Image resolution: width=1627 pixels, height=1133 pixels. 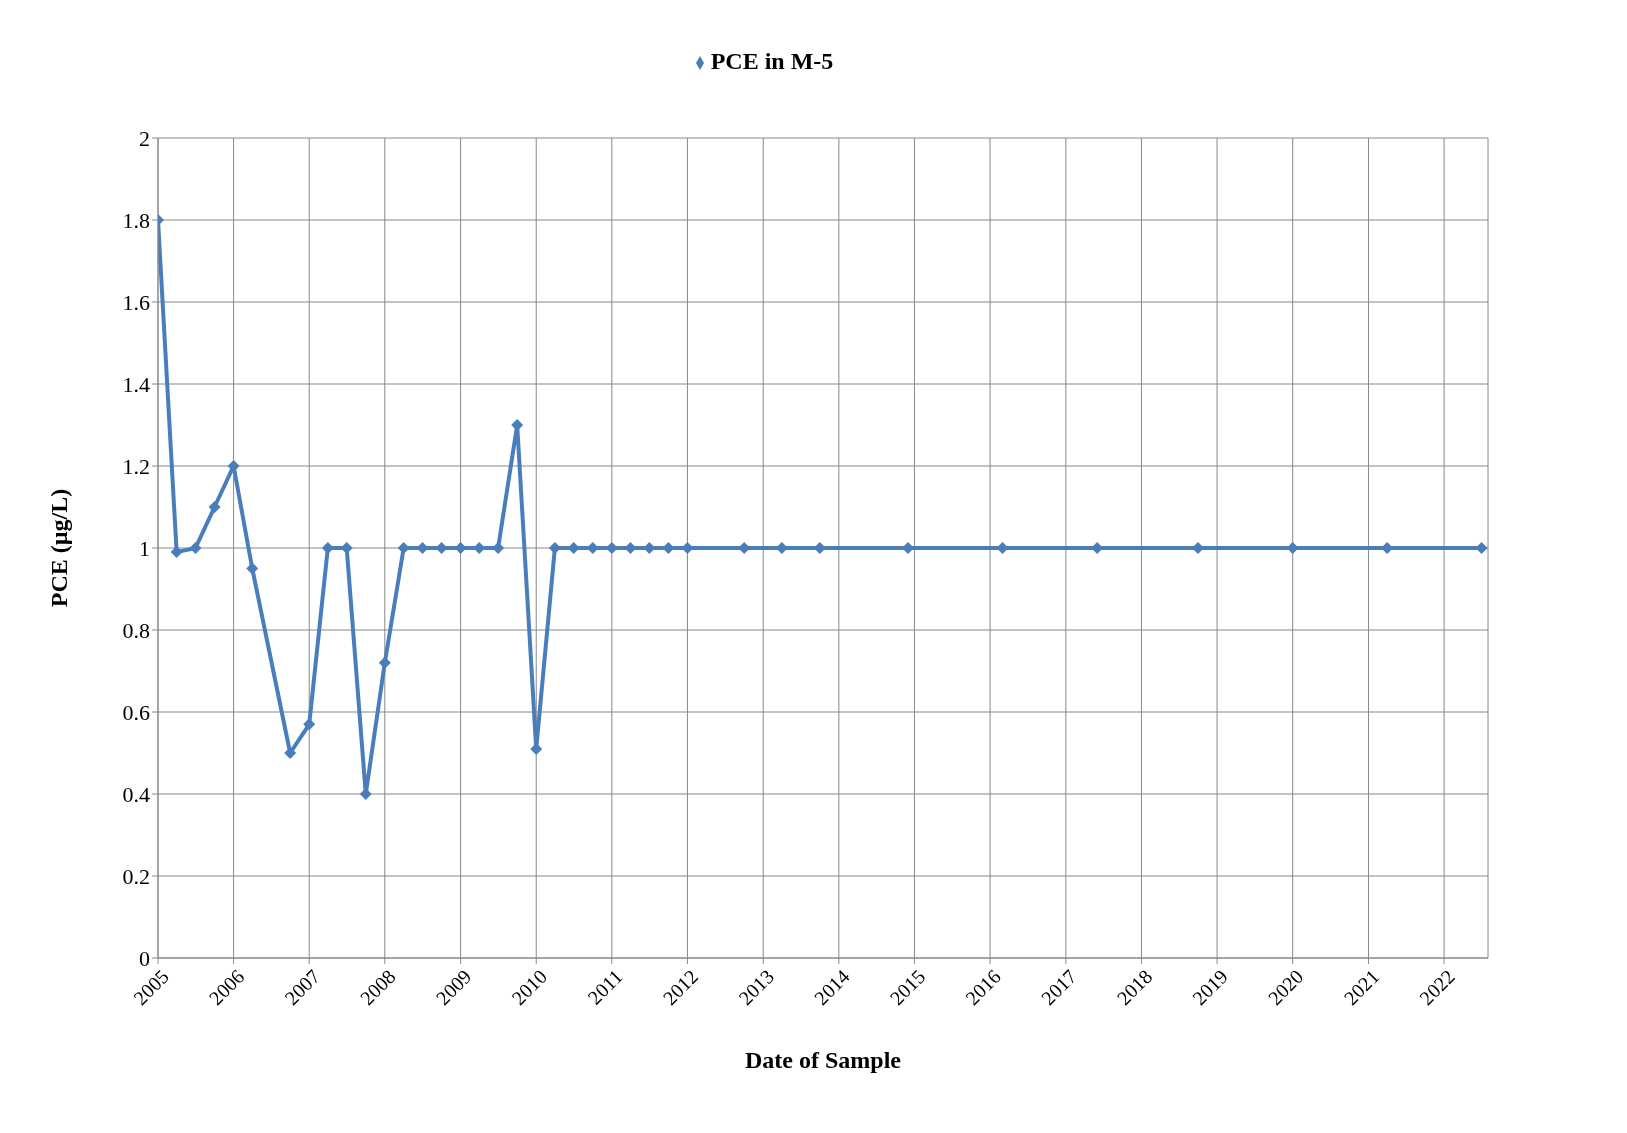 What do you see at coordinates (136, 302) in the screenshot?
I see `y-tick-label: 1.6` at bounding box center [136, 302].